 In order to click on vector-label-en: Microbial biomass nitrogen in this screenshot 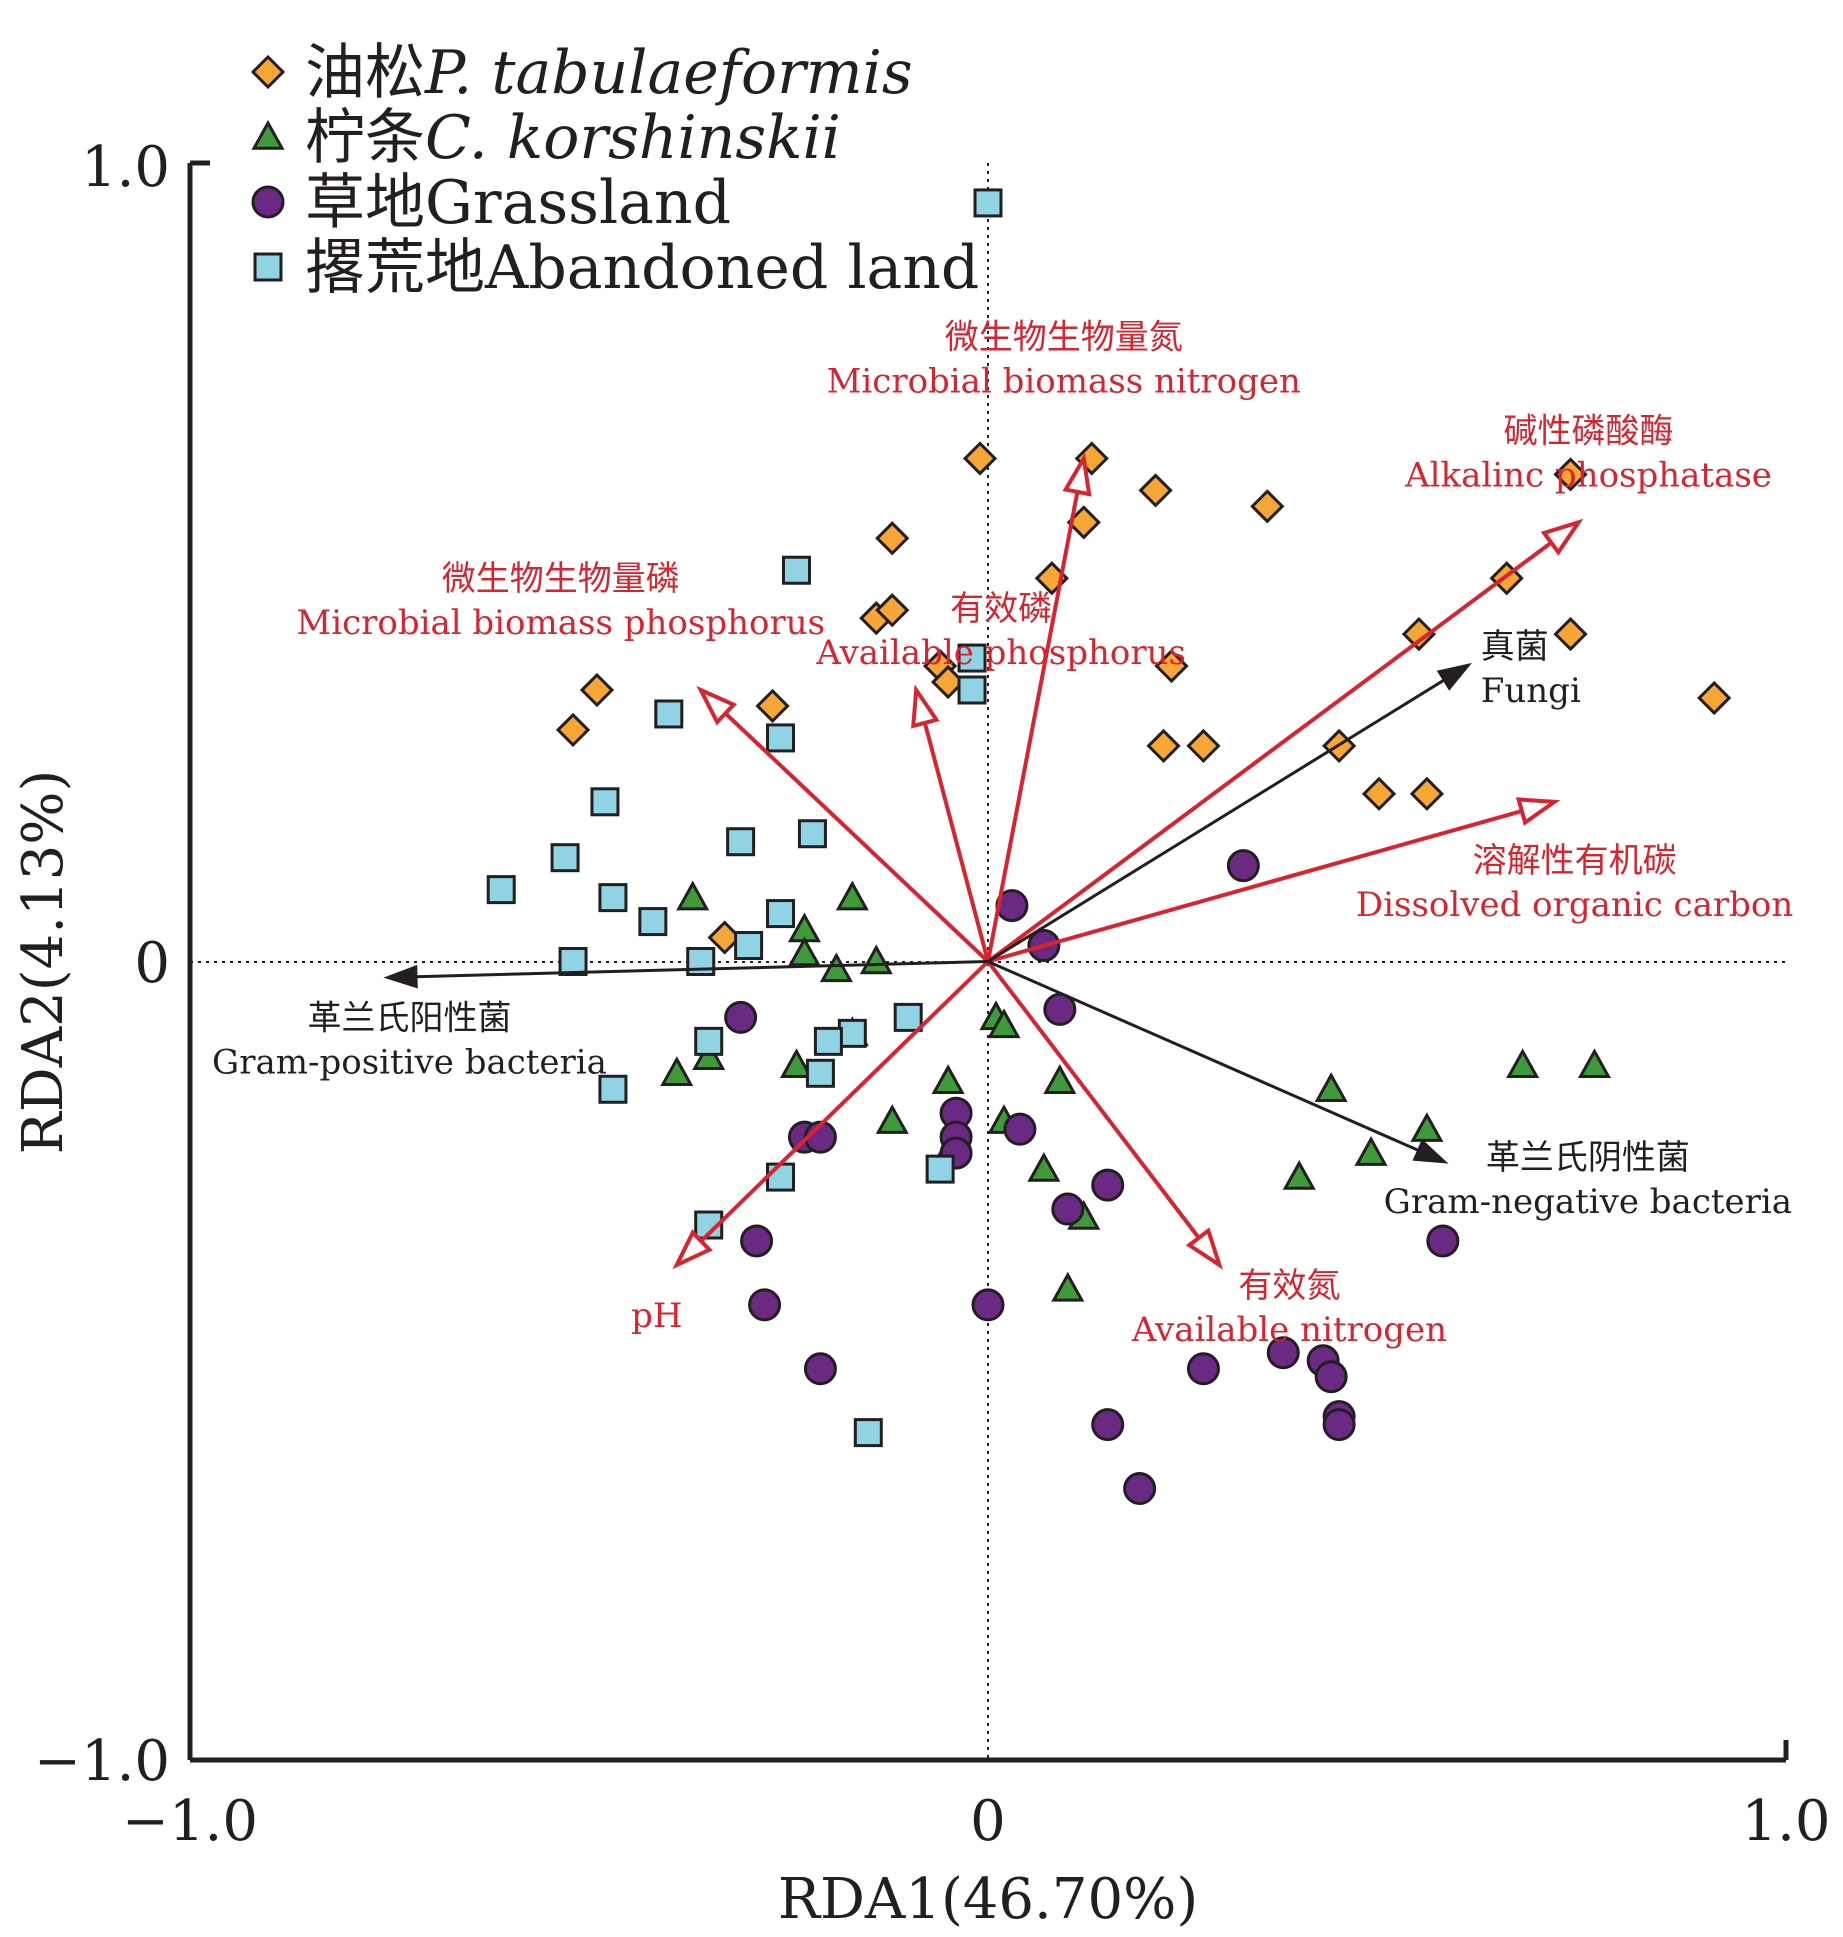, I will do `click(1064, 381)`.